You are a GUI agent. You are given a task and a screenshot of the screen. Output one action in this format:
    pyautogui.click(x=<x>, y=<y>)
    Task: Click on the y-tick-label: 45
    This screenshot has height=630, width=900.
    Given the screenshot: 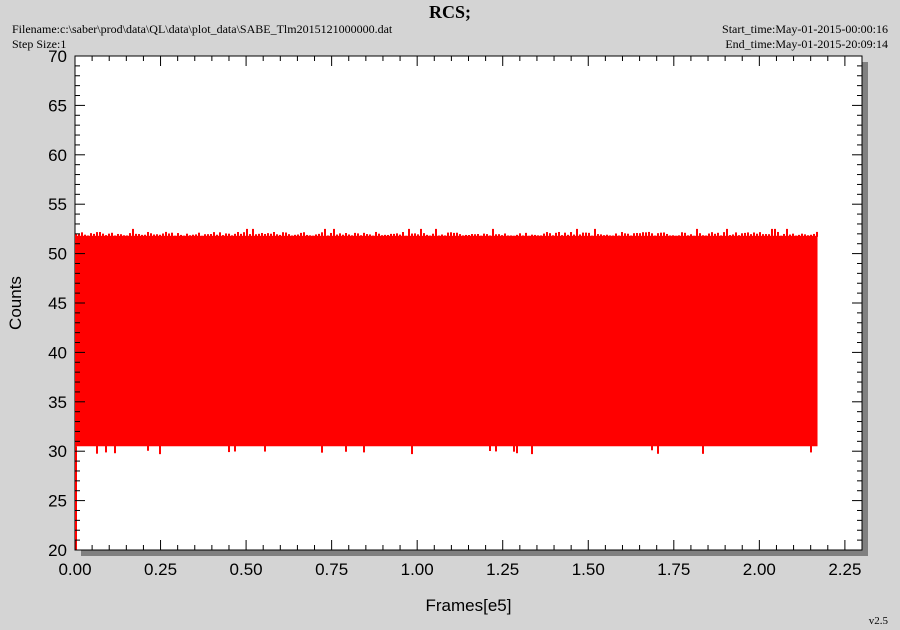 What is the action you would take?
    pyautogui.click(x=57, y=303)
    